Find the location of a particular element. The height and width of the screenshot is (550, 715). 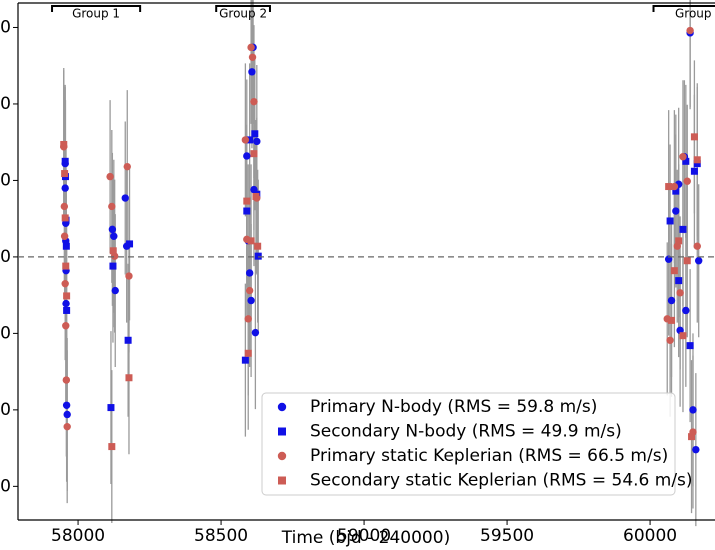

y-tick-label: -100 is located at coordinates (5, 333).